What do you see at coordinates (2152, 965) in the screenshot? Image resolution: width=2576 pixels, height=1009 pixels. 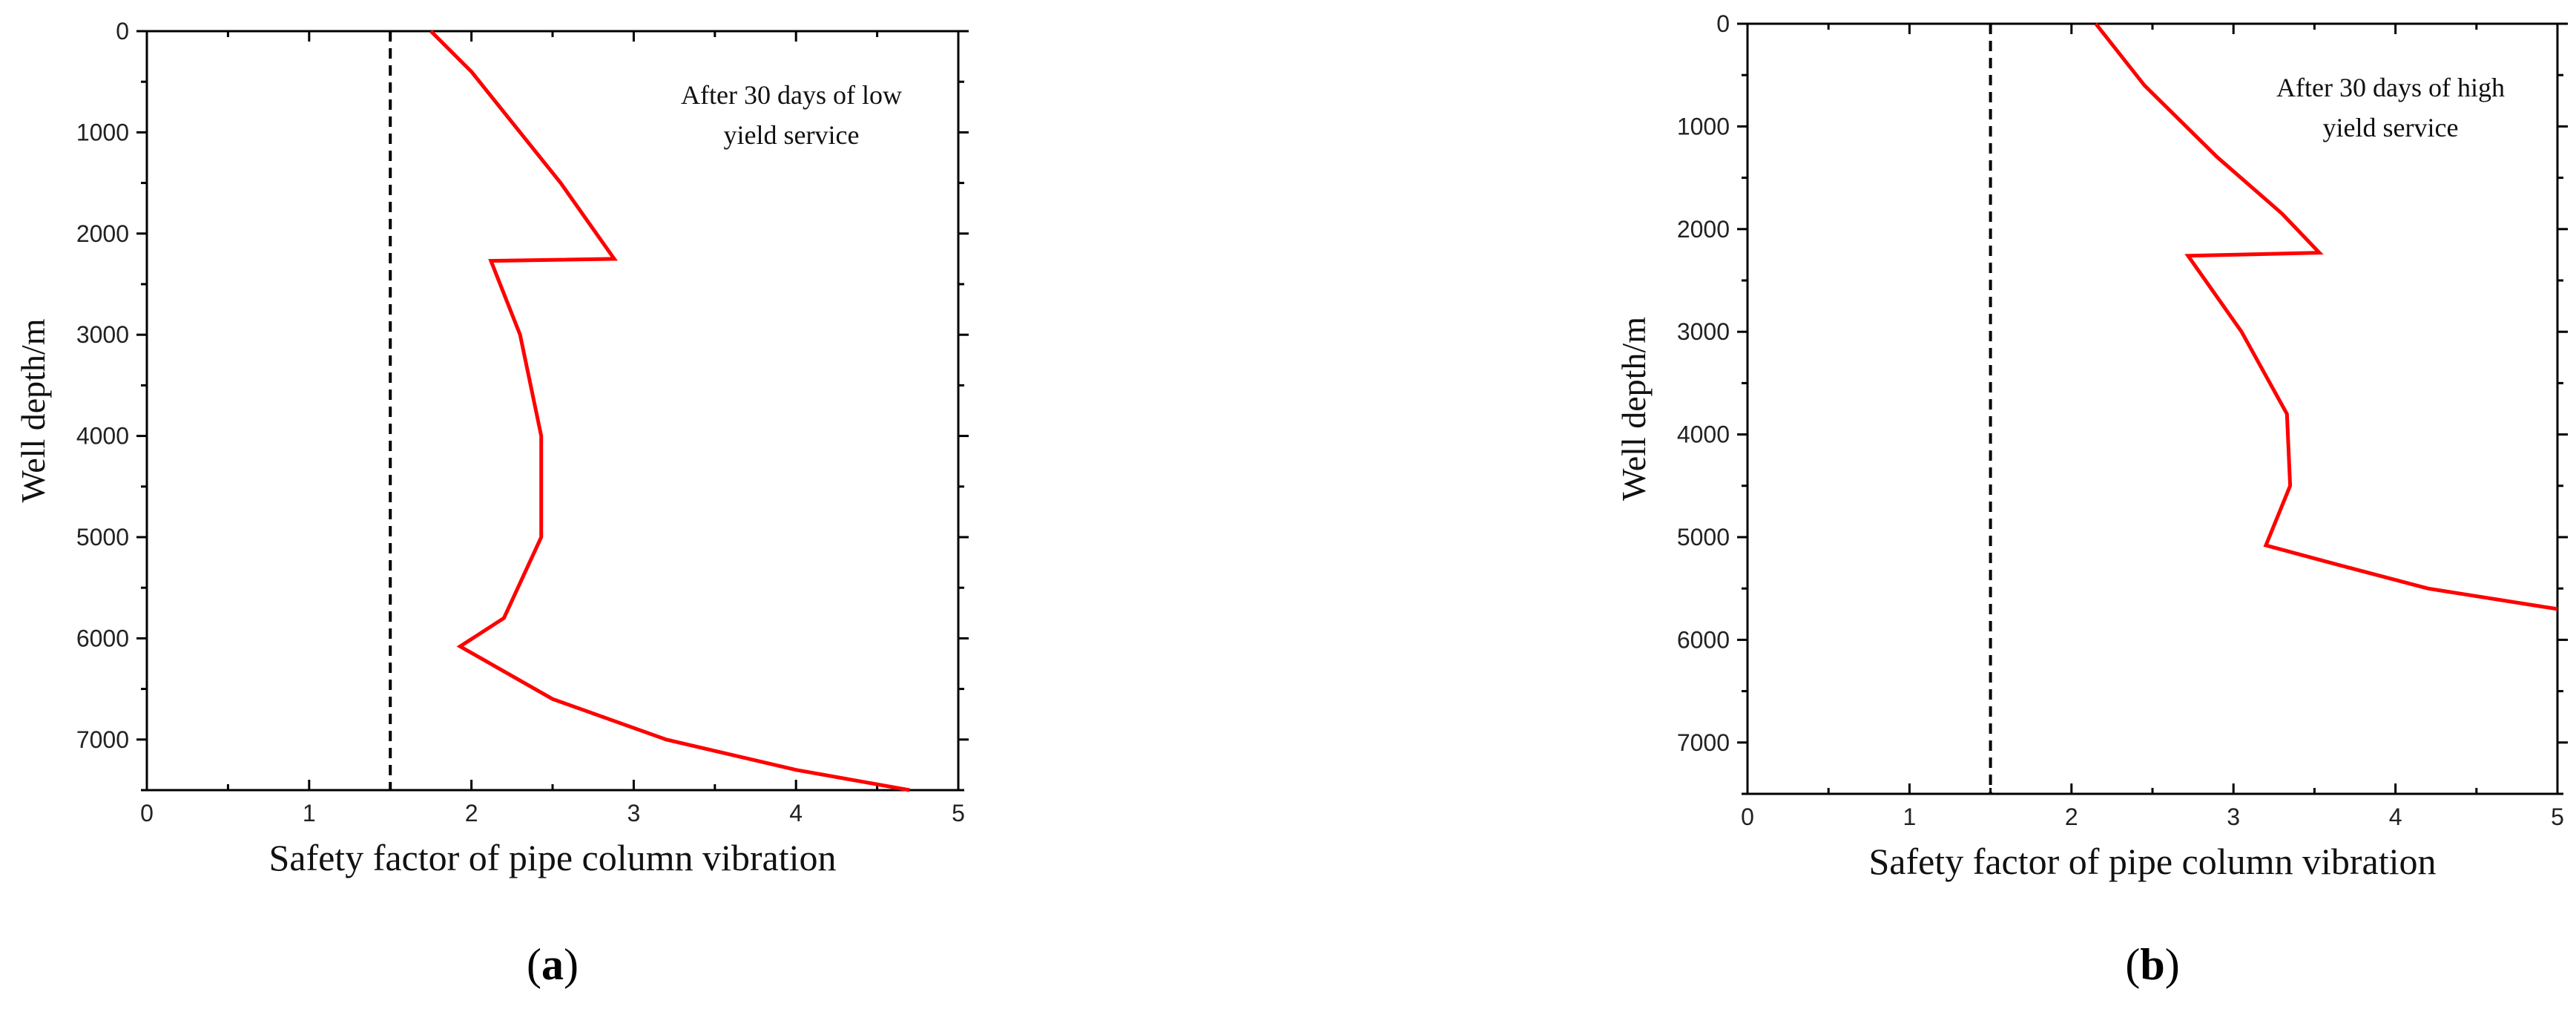 I see `panel-caption: (b)` at bounding box center [2152, 965].